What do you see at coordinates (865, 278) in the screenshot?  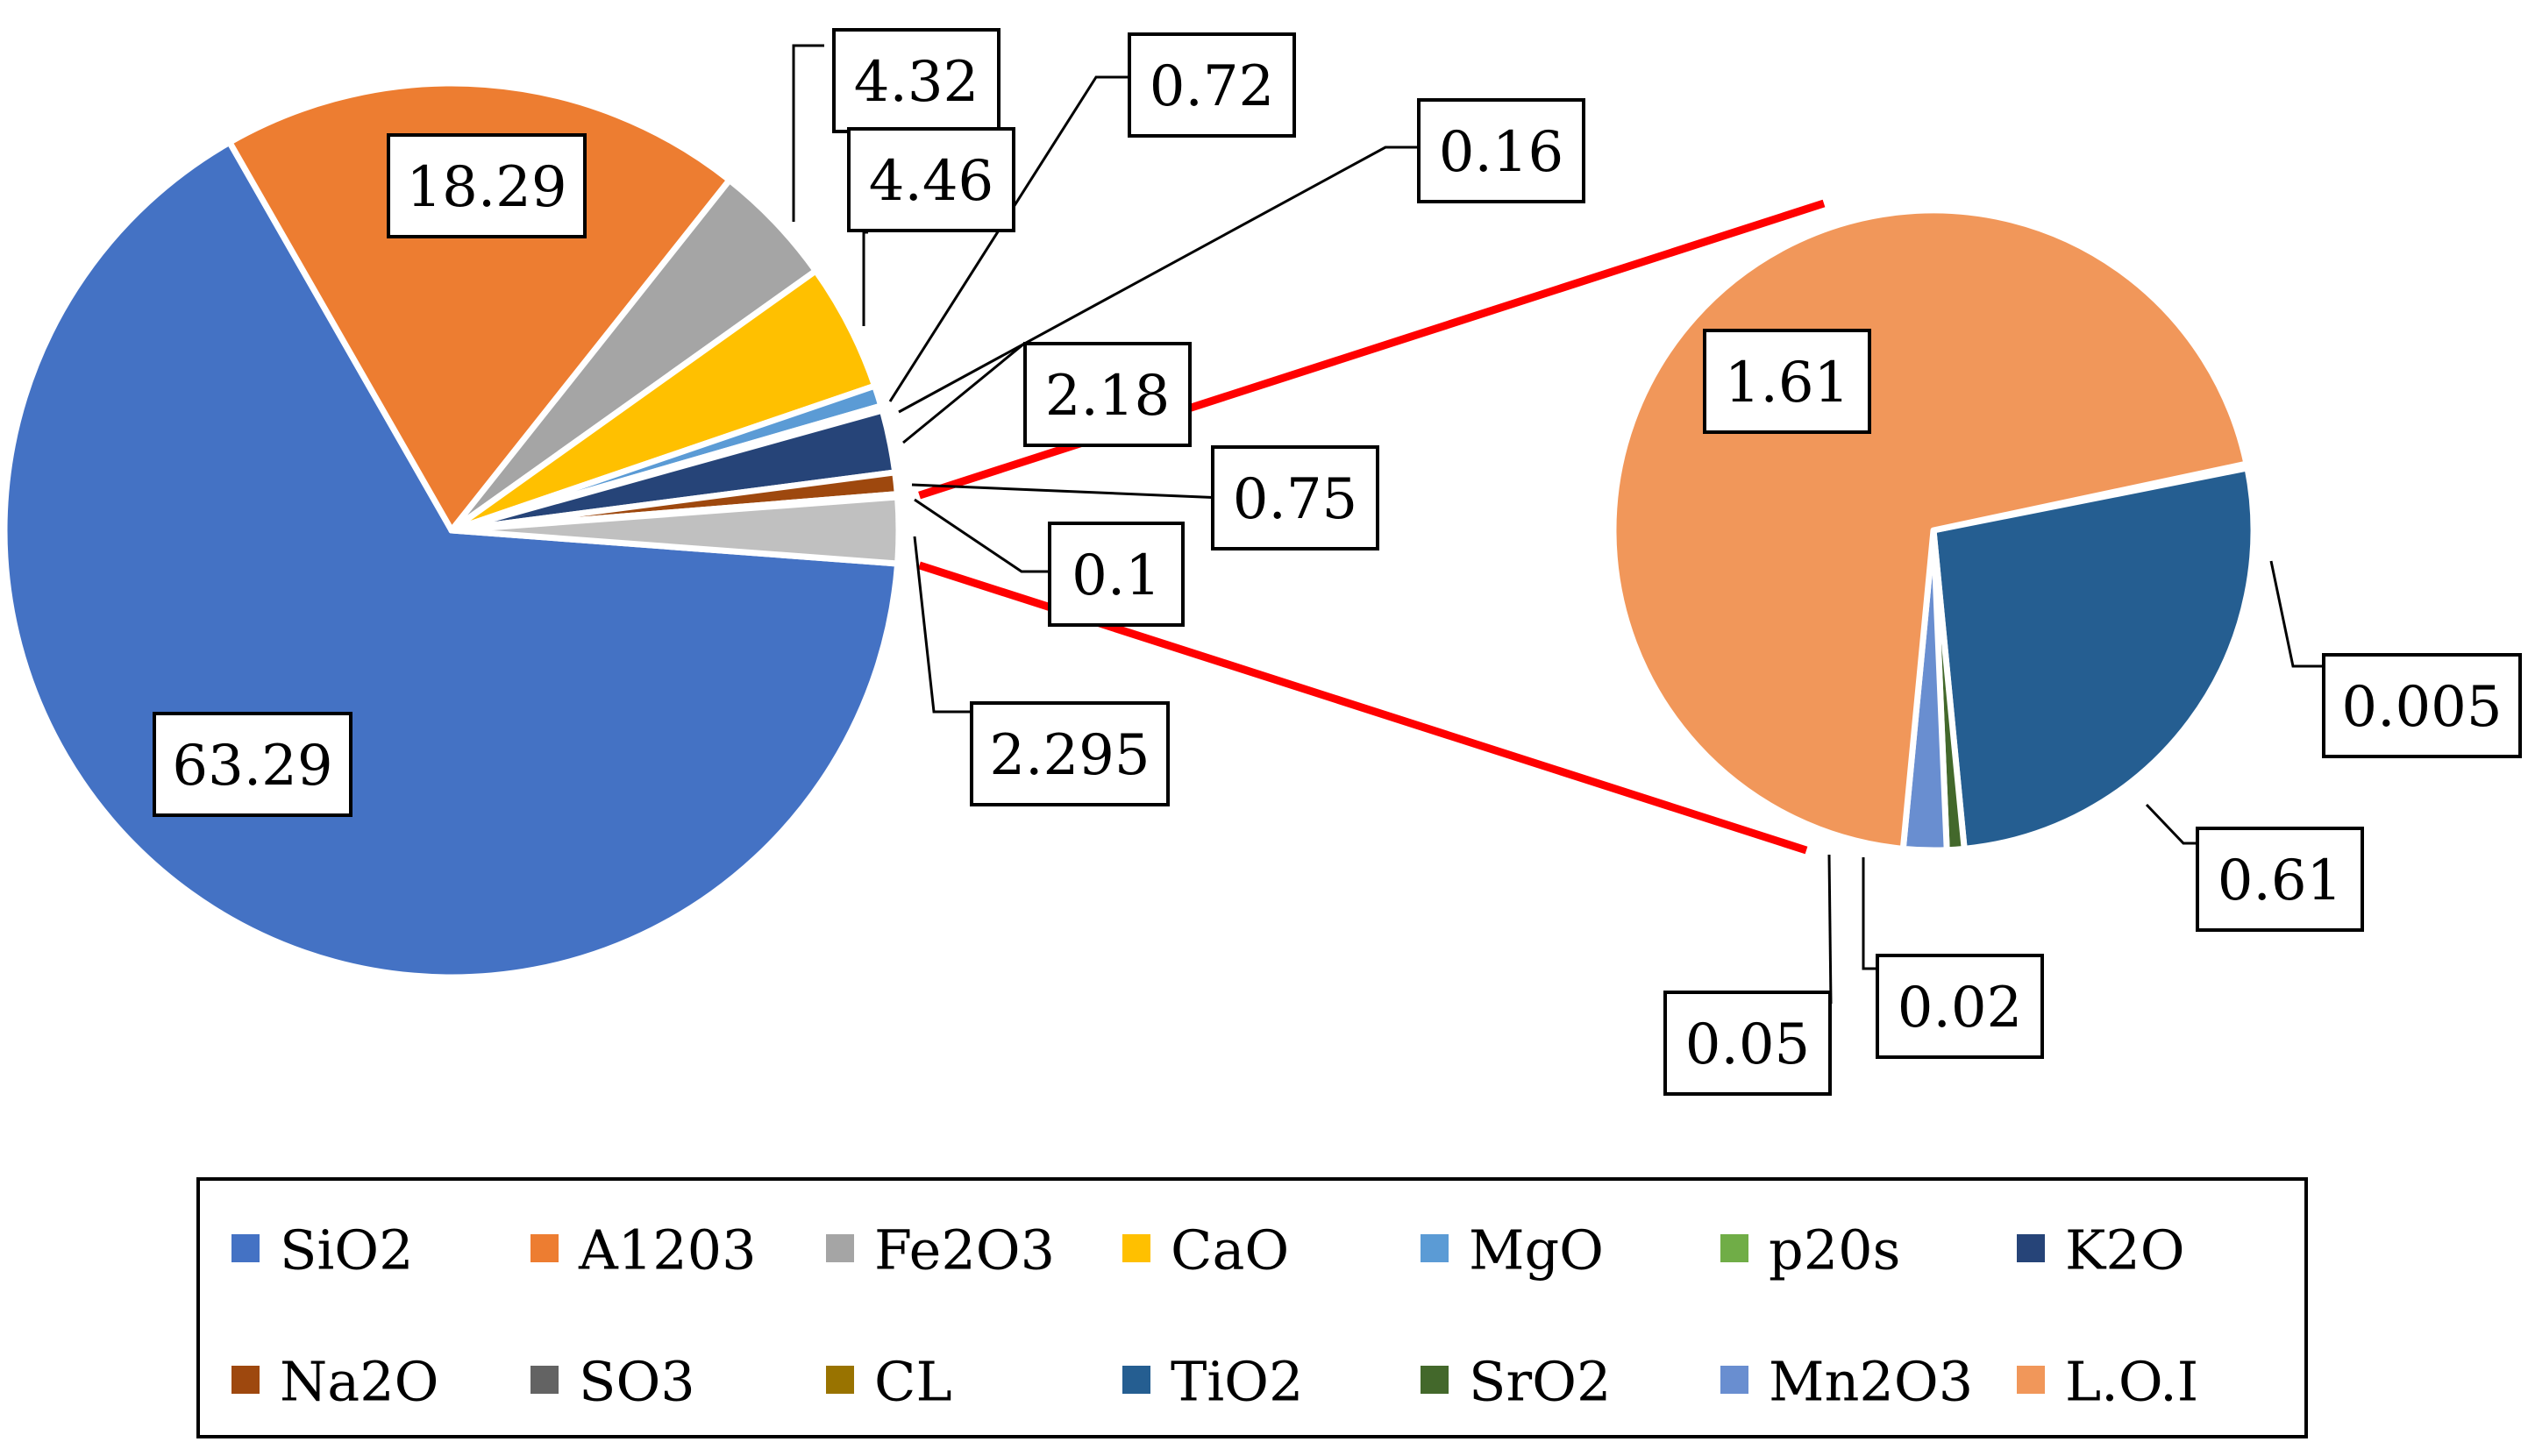 I see `main-pie-leader-cao` at bounding box center [865, 278].